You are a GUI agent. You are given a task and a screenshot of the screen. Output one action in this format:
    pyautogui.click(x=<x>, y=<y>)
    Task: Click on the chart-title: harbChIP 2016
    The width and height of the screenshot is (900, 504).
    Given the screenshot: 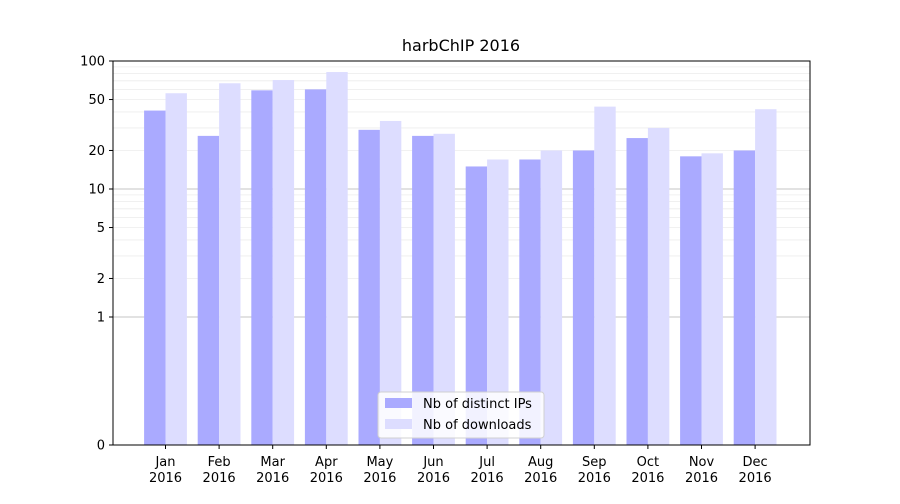 What is the action you would take?
    pyautogui.click(x=461, y=45)
    